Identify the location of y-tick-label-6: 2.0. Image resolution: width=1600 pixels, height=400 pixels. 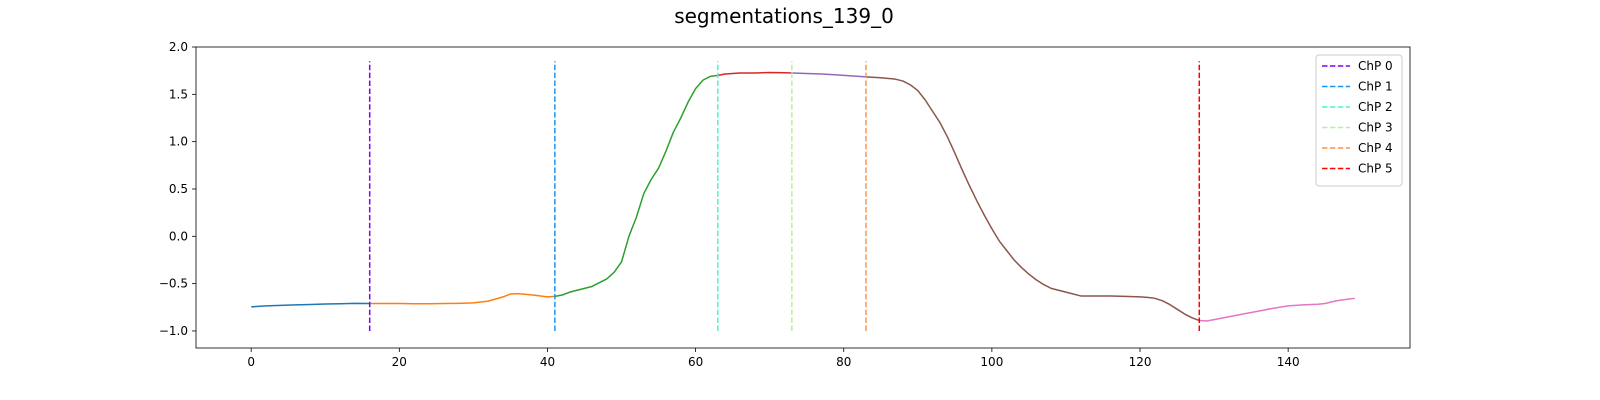
(178, 47).